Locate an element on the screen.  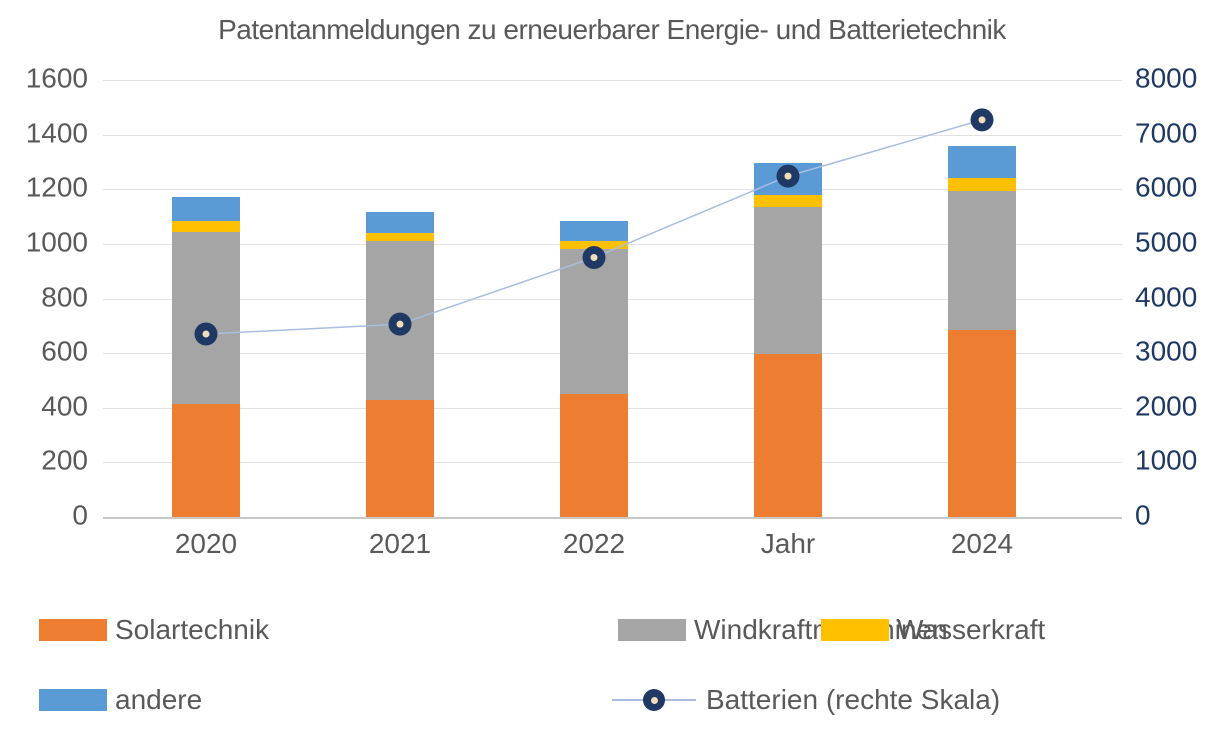
x-axis-line is located at coordinates (612, 518).